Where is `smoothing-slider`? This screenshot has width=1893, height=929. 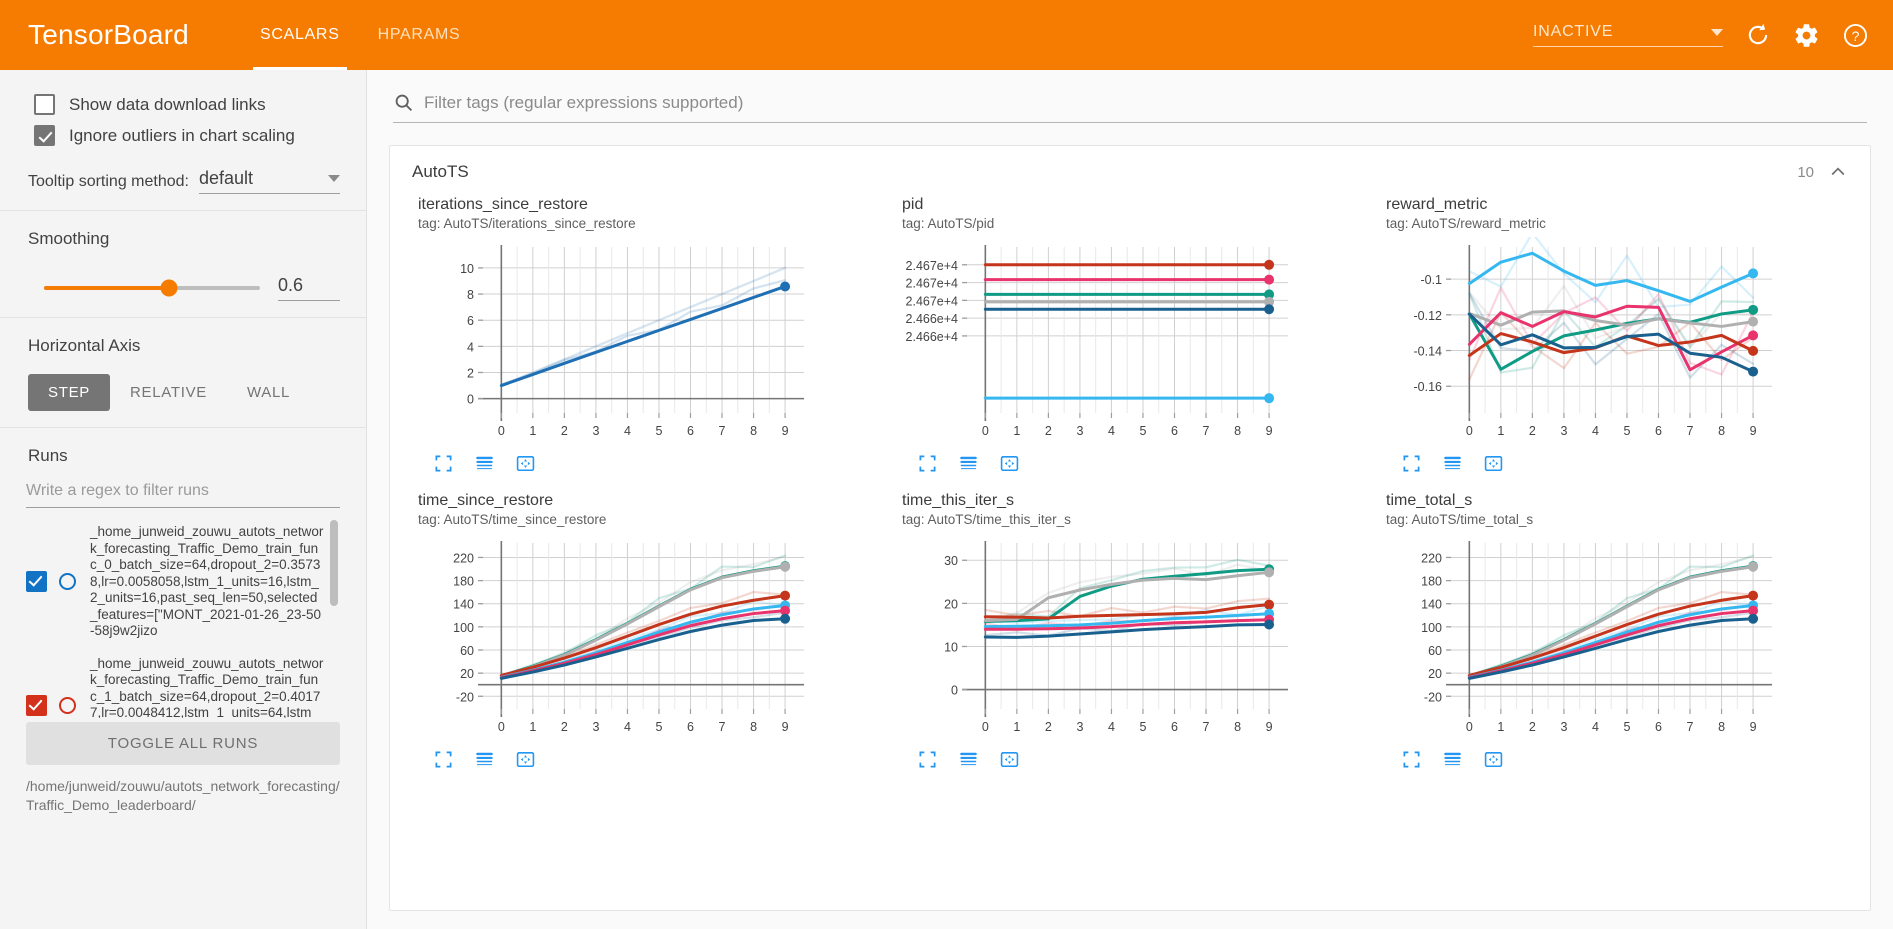
smoothing-slider is located at coordinates (152, 288).